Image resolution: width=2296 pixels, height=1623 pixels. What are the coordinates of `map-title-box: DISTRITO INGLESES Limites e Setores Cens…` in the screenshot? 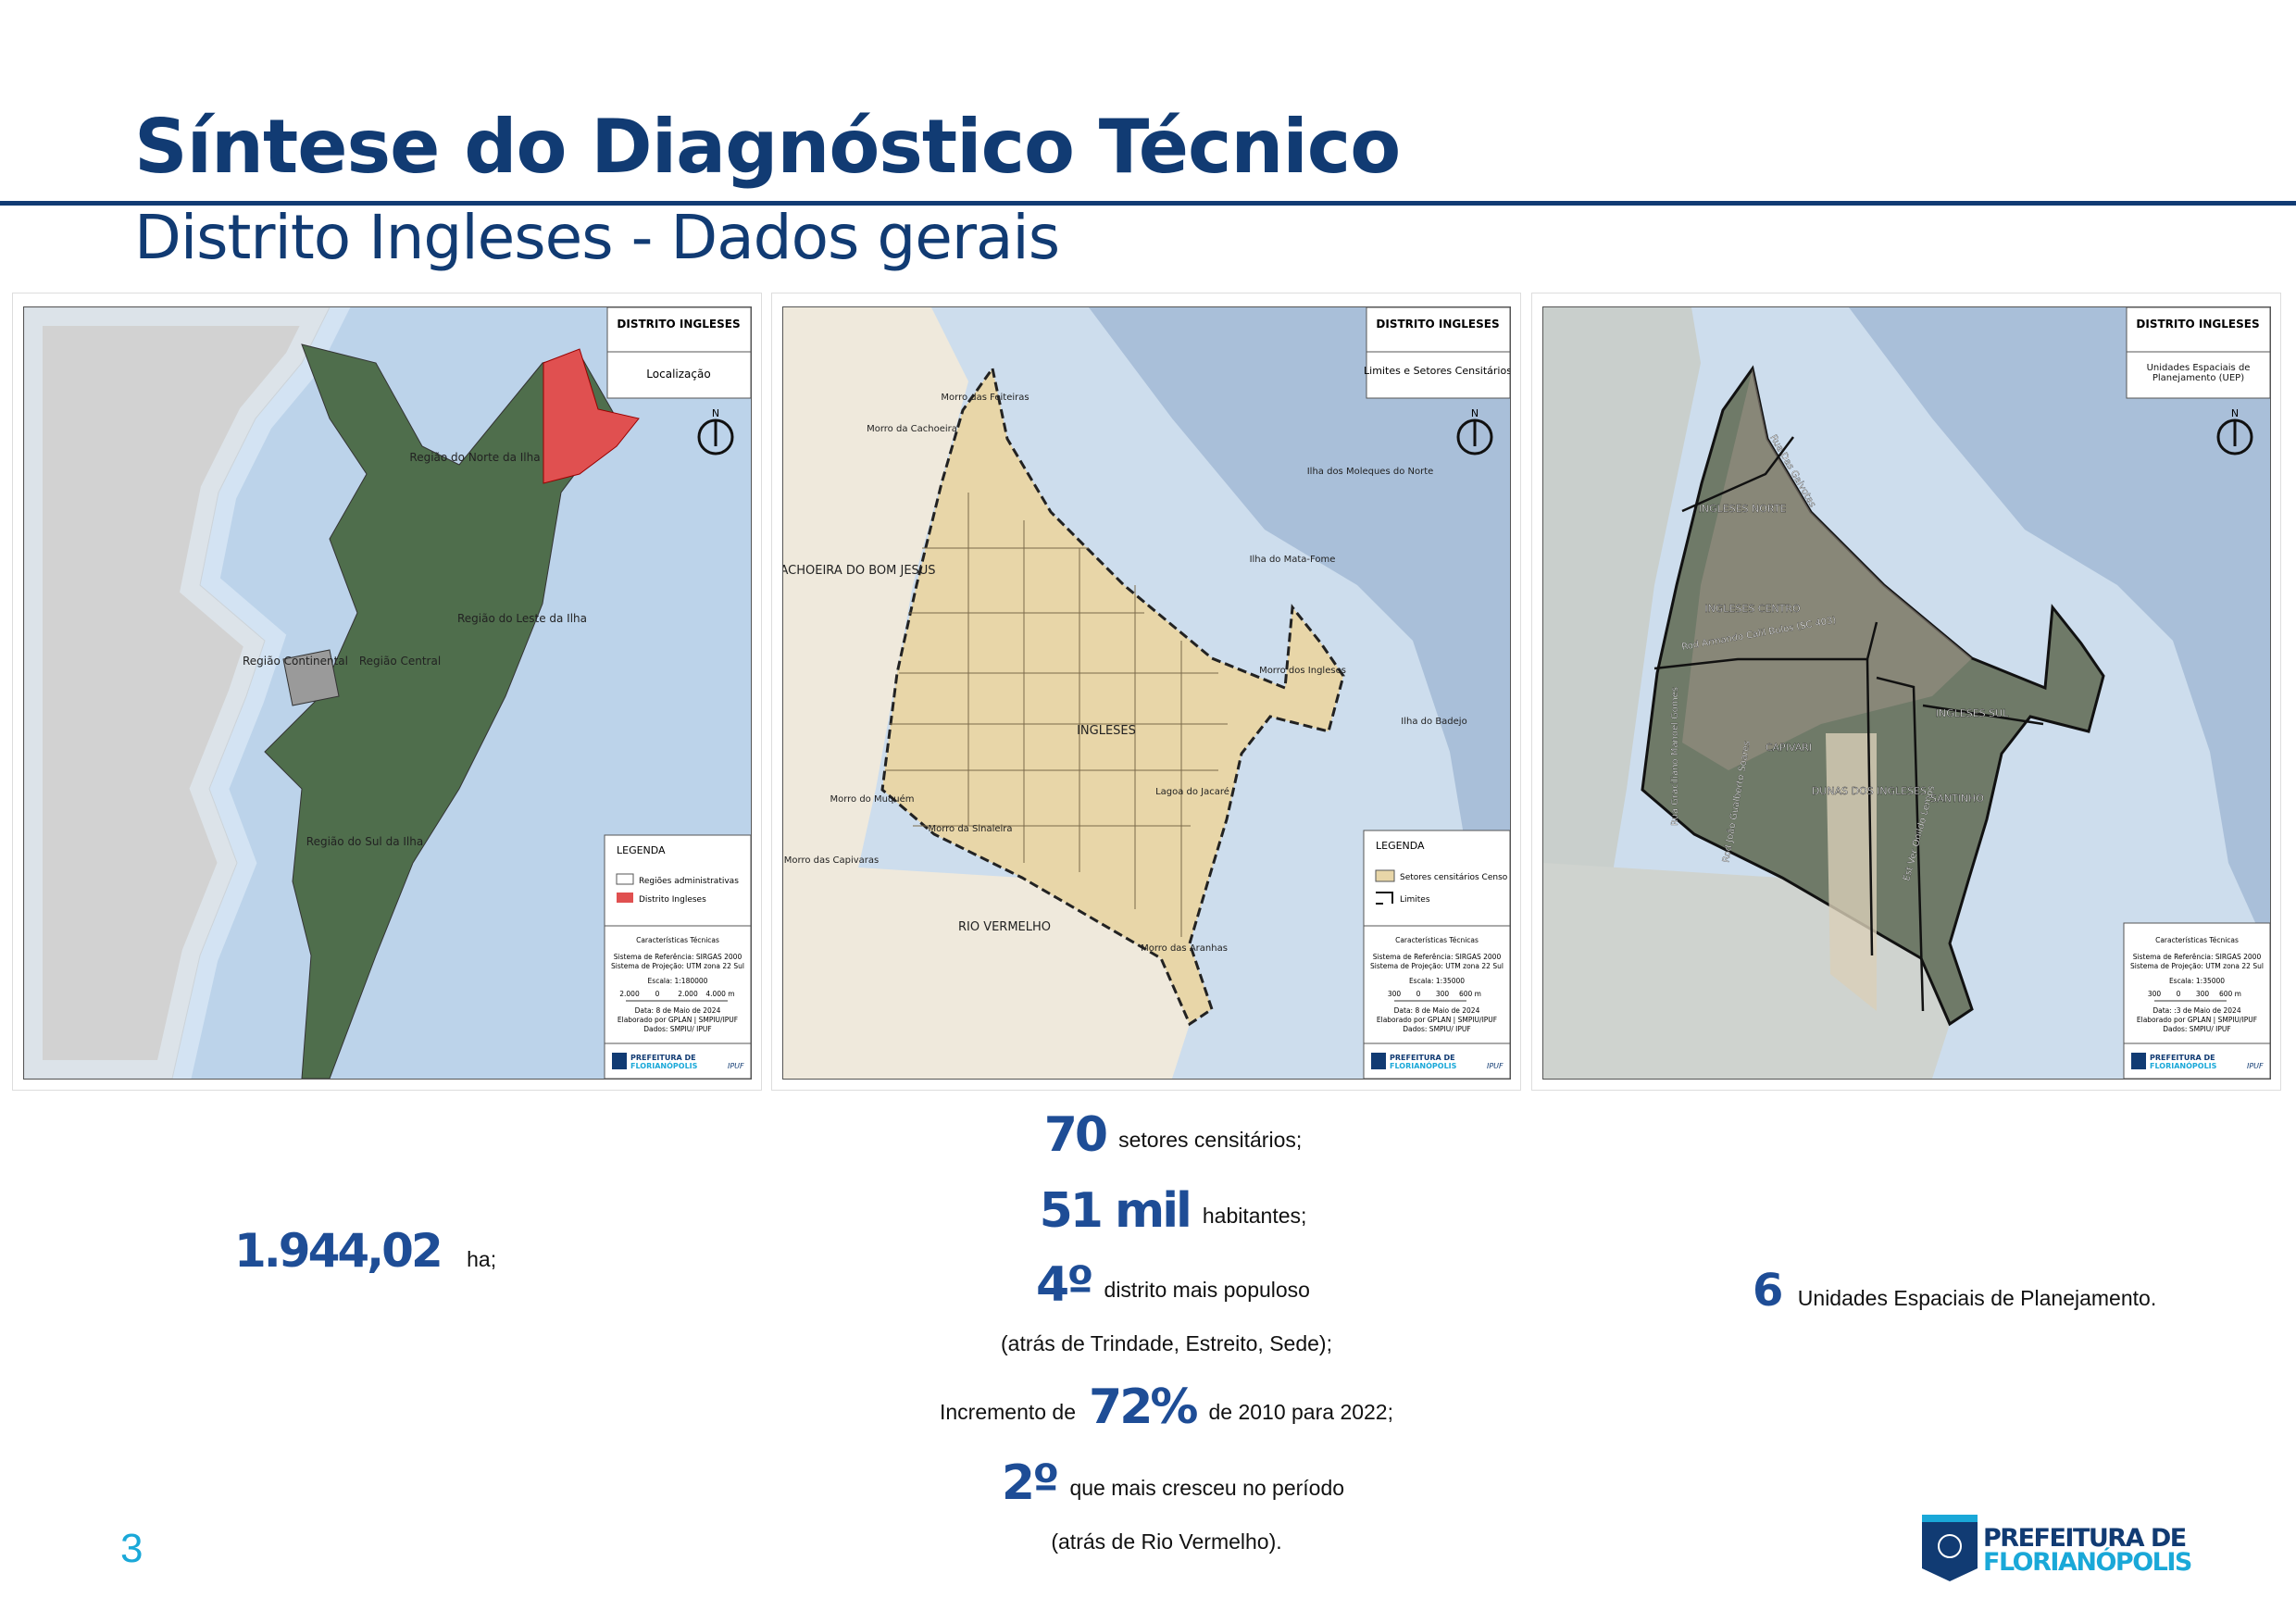 It's located at (1437, 353).